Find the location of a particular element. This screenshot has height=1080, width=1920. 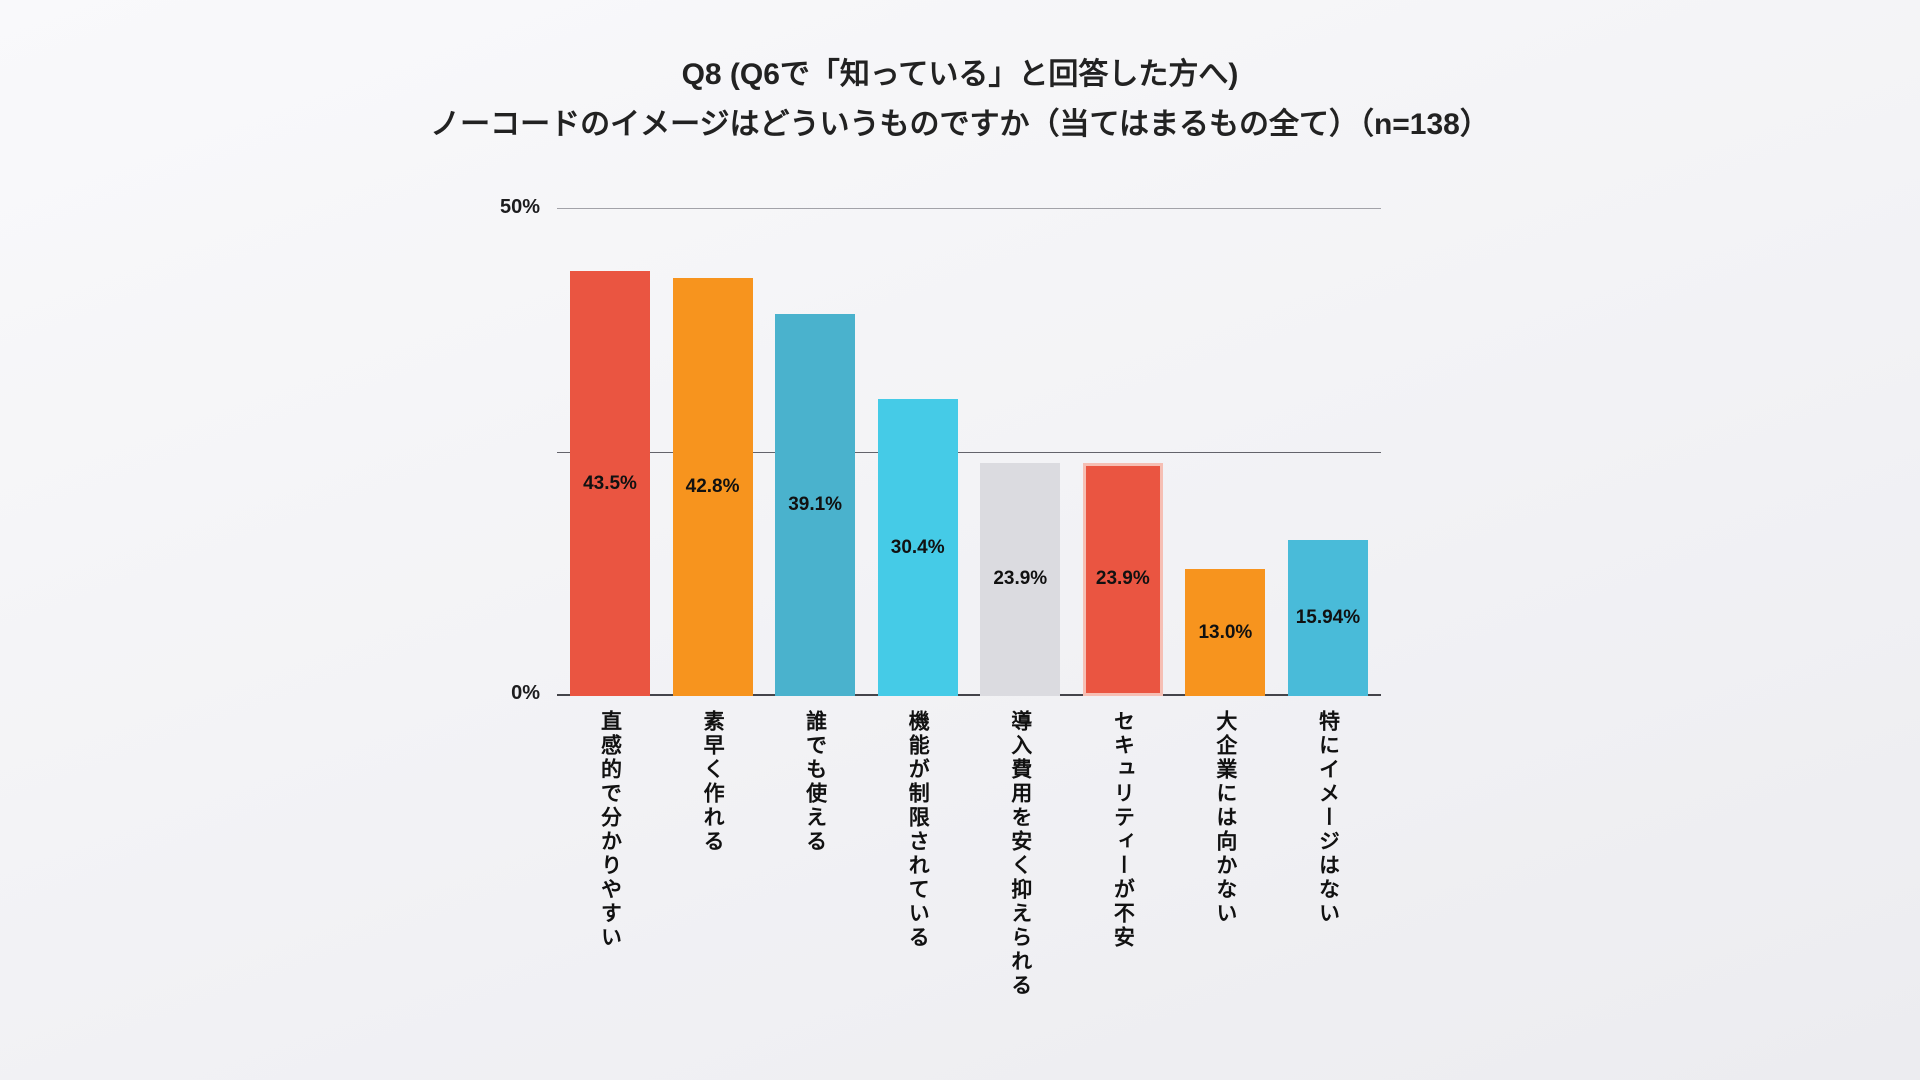

bar-value-label: 15.94% is located at coordinates (1328, 618).